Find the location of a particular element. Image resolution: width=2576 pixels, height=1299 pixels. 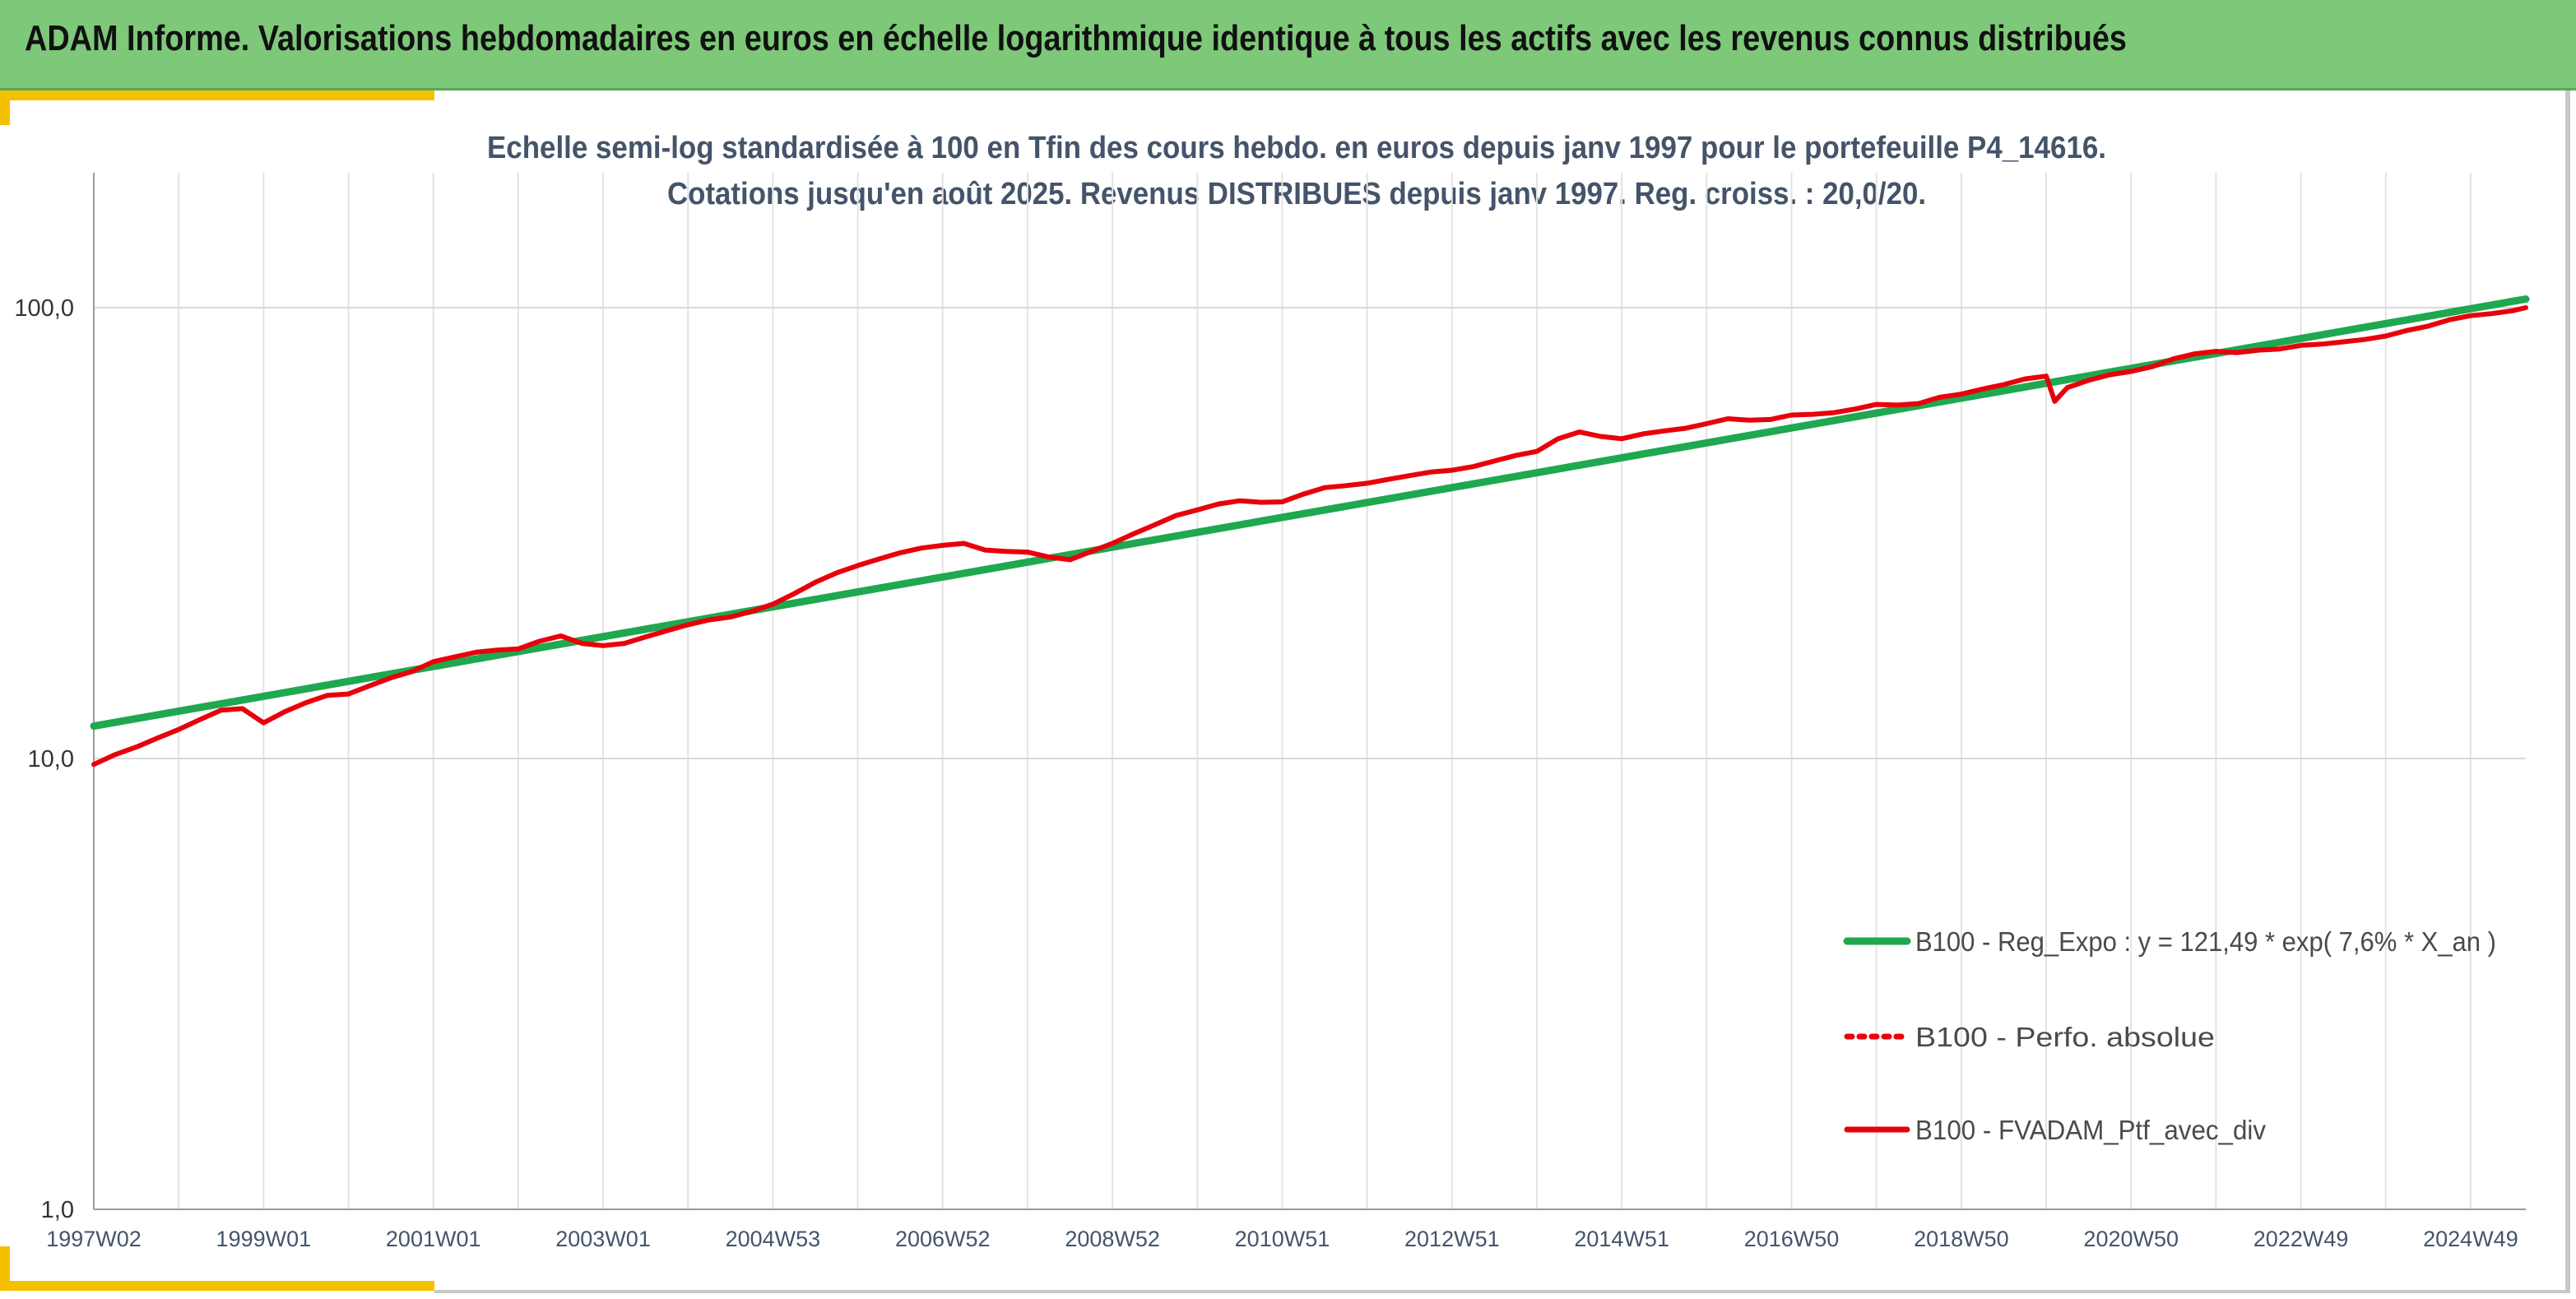

x-tick-label: 2016W50 is located at coordinates (1792, 1239).